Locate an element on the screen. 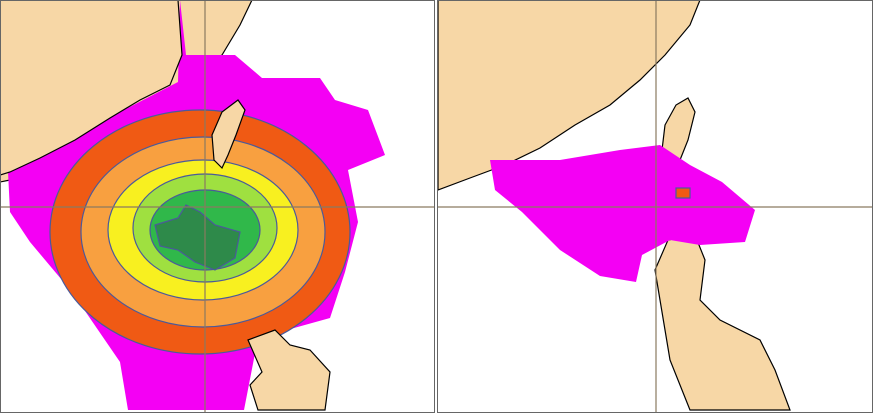 The height and width of the screenshot is (416, 874). taiwan is located at coordinates (228, 134).